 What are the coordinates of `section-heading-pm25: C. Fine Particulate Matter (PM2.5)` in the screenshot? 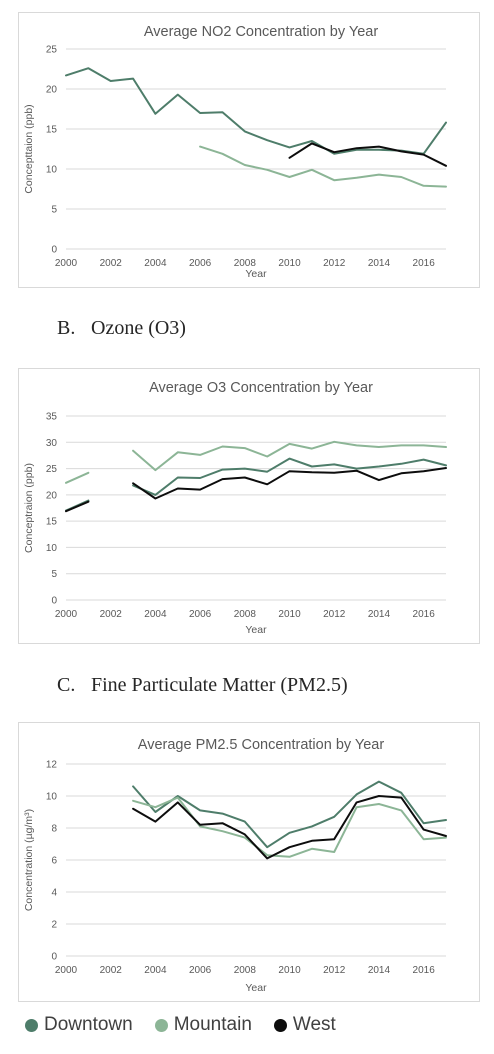 It's located at (202, 685).